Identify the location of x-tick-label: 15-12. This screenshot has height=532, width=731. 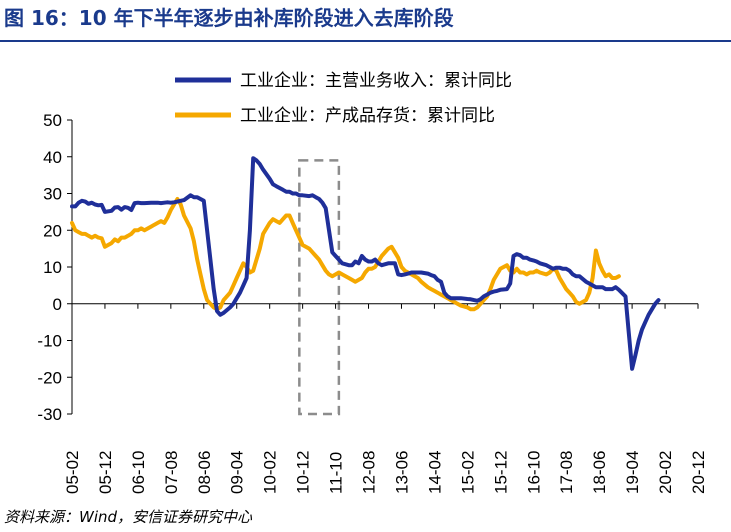
(500, 472).